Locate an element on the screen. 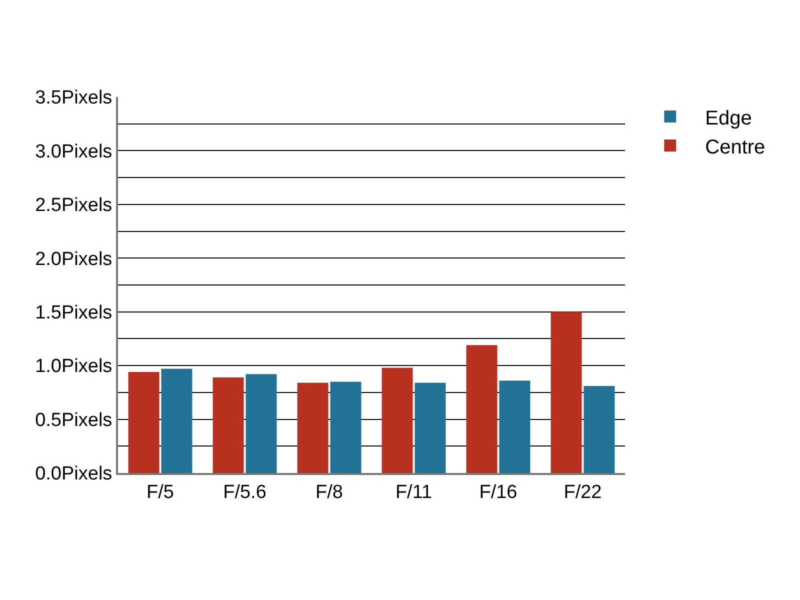 The width and height of the screenshot is (800, 600). legend-label: Centre is located at coordinates (735, 147).